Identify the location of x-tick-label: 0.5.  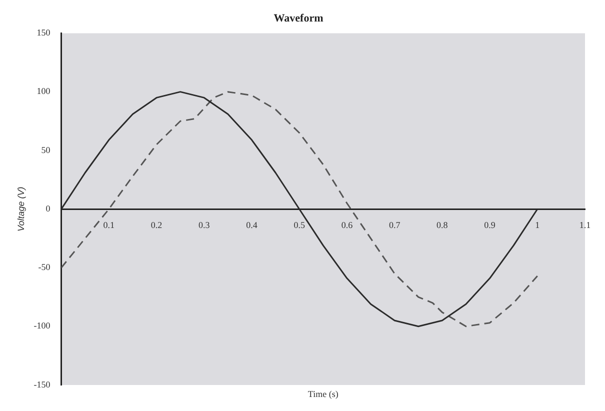
(300, 225).